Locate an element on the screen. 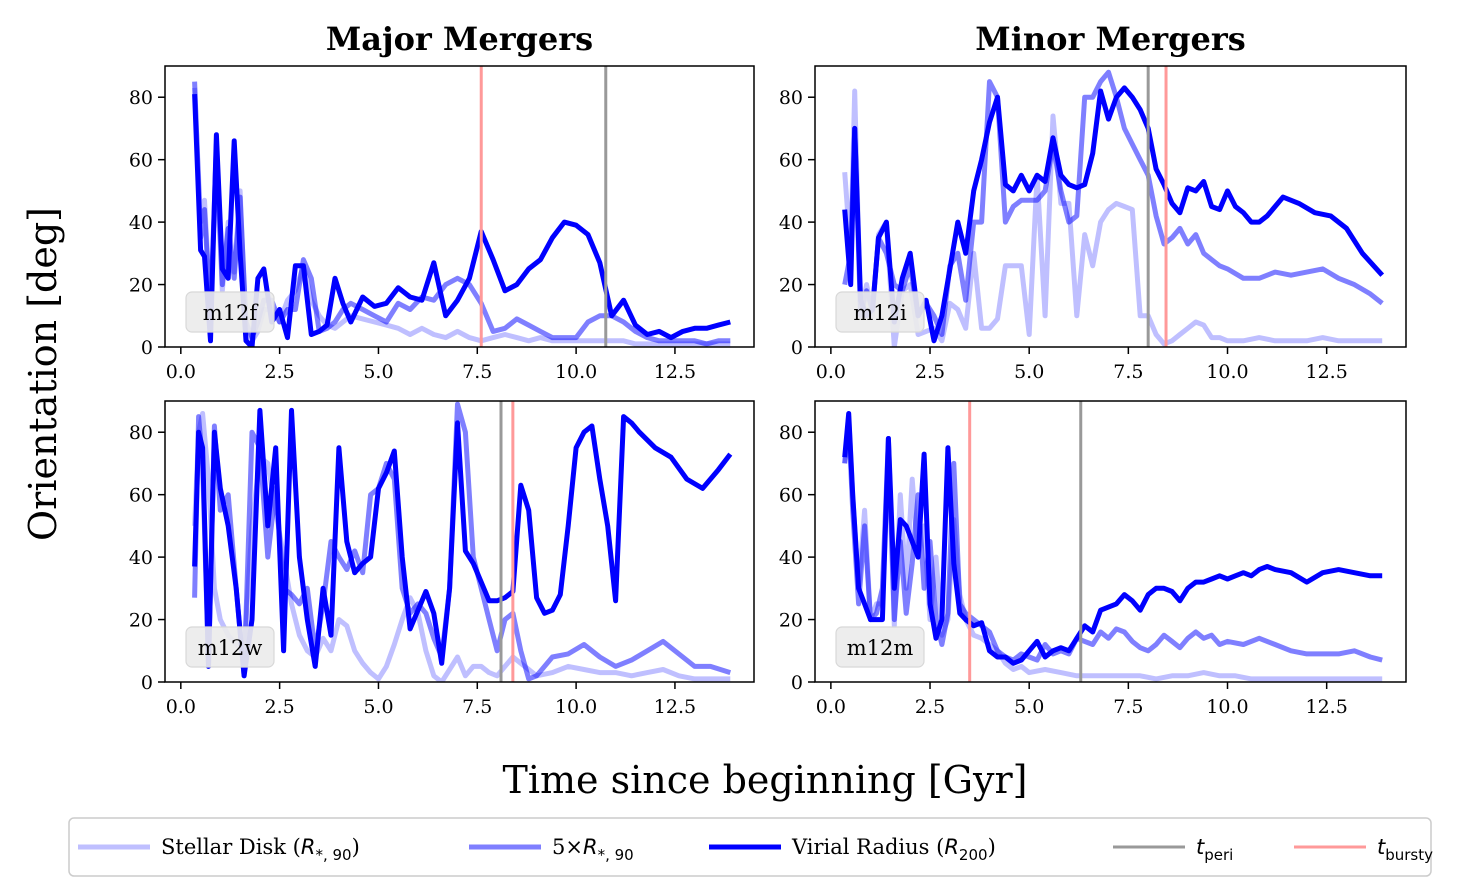 The width and height of the screenshot is (1480, 896). legend-item-five: 5×R*, 90 is located at coordinates (551, 849).